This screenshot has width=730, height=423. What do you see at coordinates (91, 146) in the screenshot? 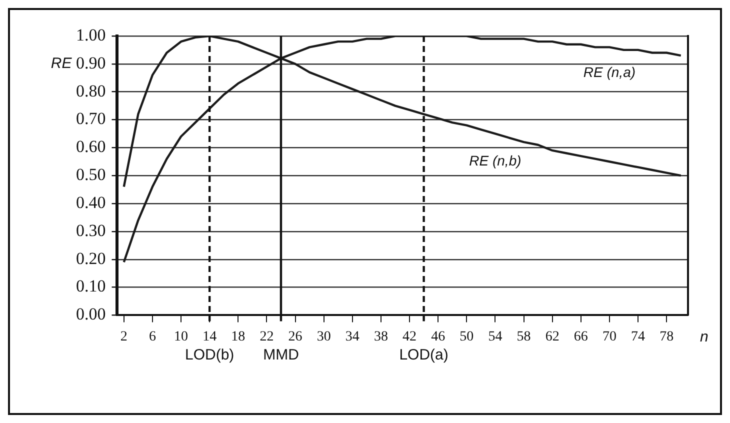
I see `y-tick-label: 0.60` at bounding box center [91, 146].